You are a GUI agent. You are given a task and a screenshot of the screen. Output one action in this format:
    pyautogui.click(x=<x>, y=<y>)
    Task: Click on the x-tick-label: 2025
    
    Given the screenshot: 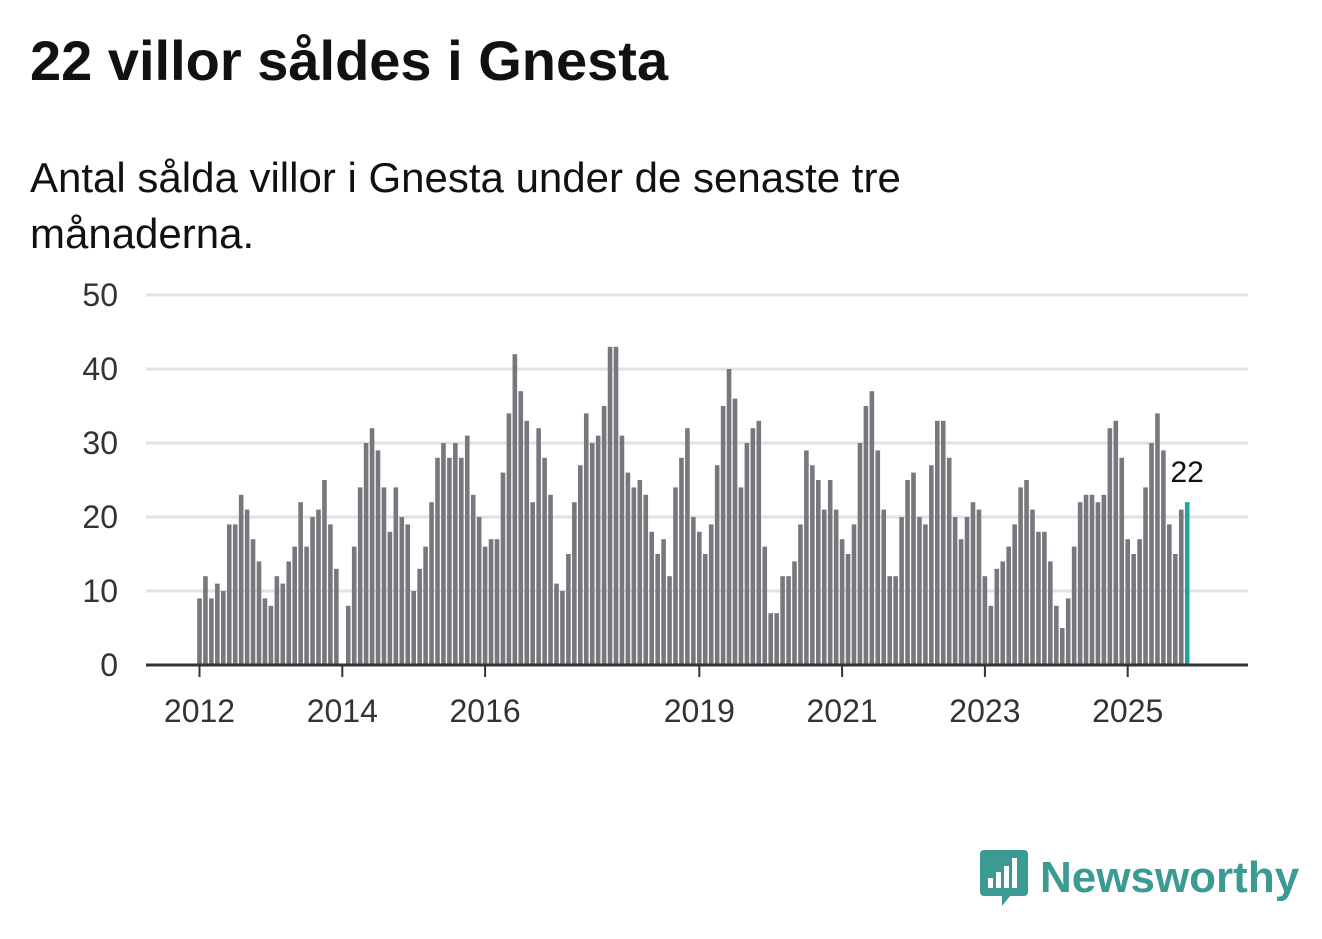 What is the action you would take?
    pyautogui.click(x=1127, y=711)
    